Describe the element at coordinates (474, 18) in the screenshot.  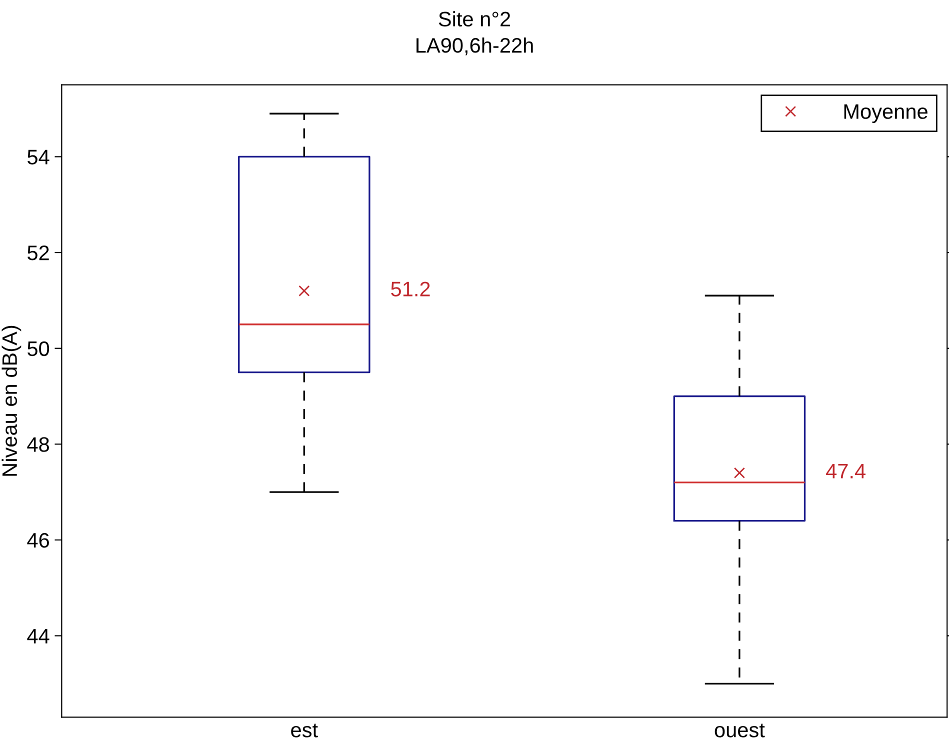
I see `chart-title: Site n°2` at that location.